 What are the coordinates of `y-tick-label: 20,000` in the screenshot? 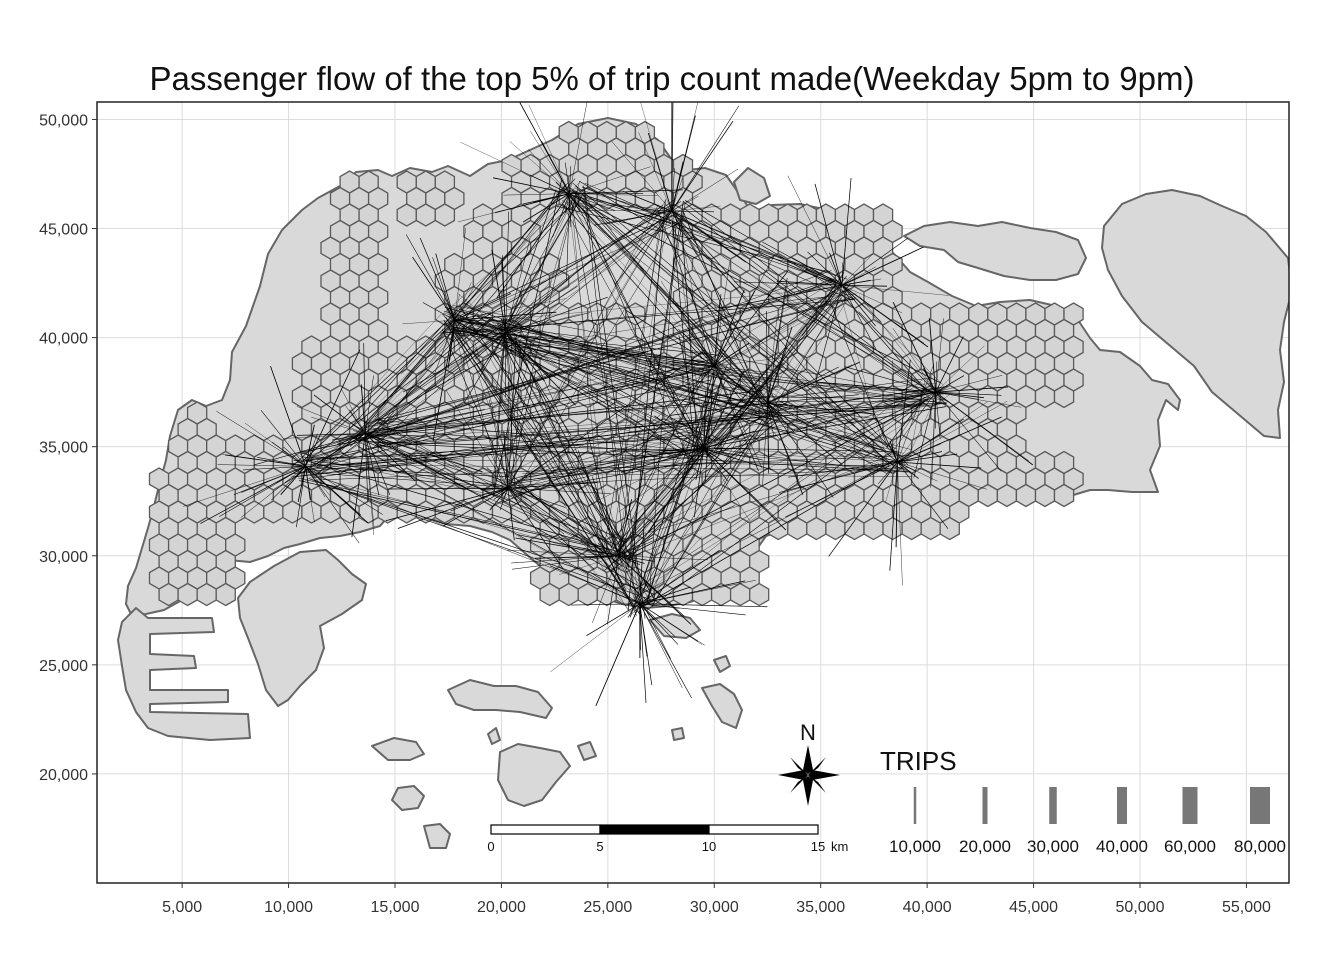 It's located at (63, 775).